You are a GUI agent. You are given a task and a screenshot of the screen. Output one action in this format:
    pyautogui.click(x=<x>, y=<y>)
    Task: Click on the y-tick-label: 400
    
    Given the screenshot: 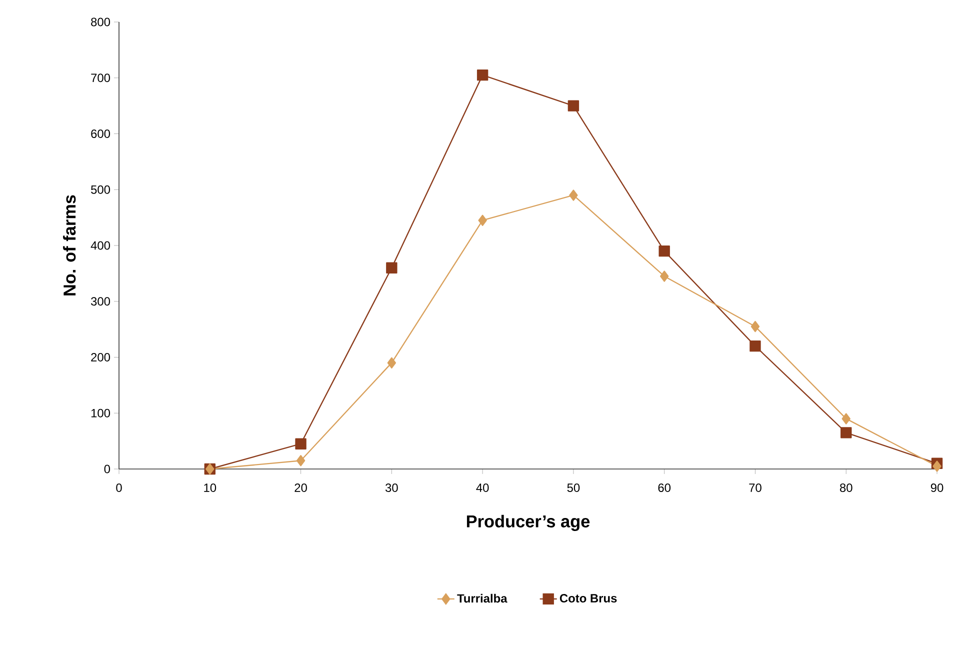 What is the action you would take?
    pyautogui.click(x=100, y=245)
    